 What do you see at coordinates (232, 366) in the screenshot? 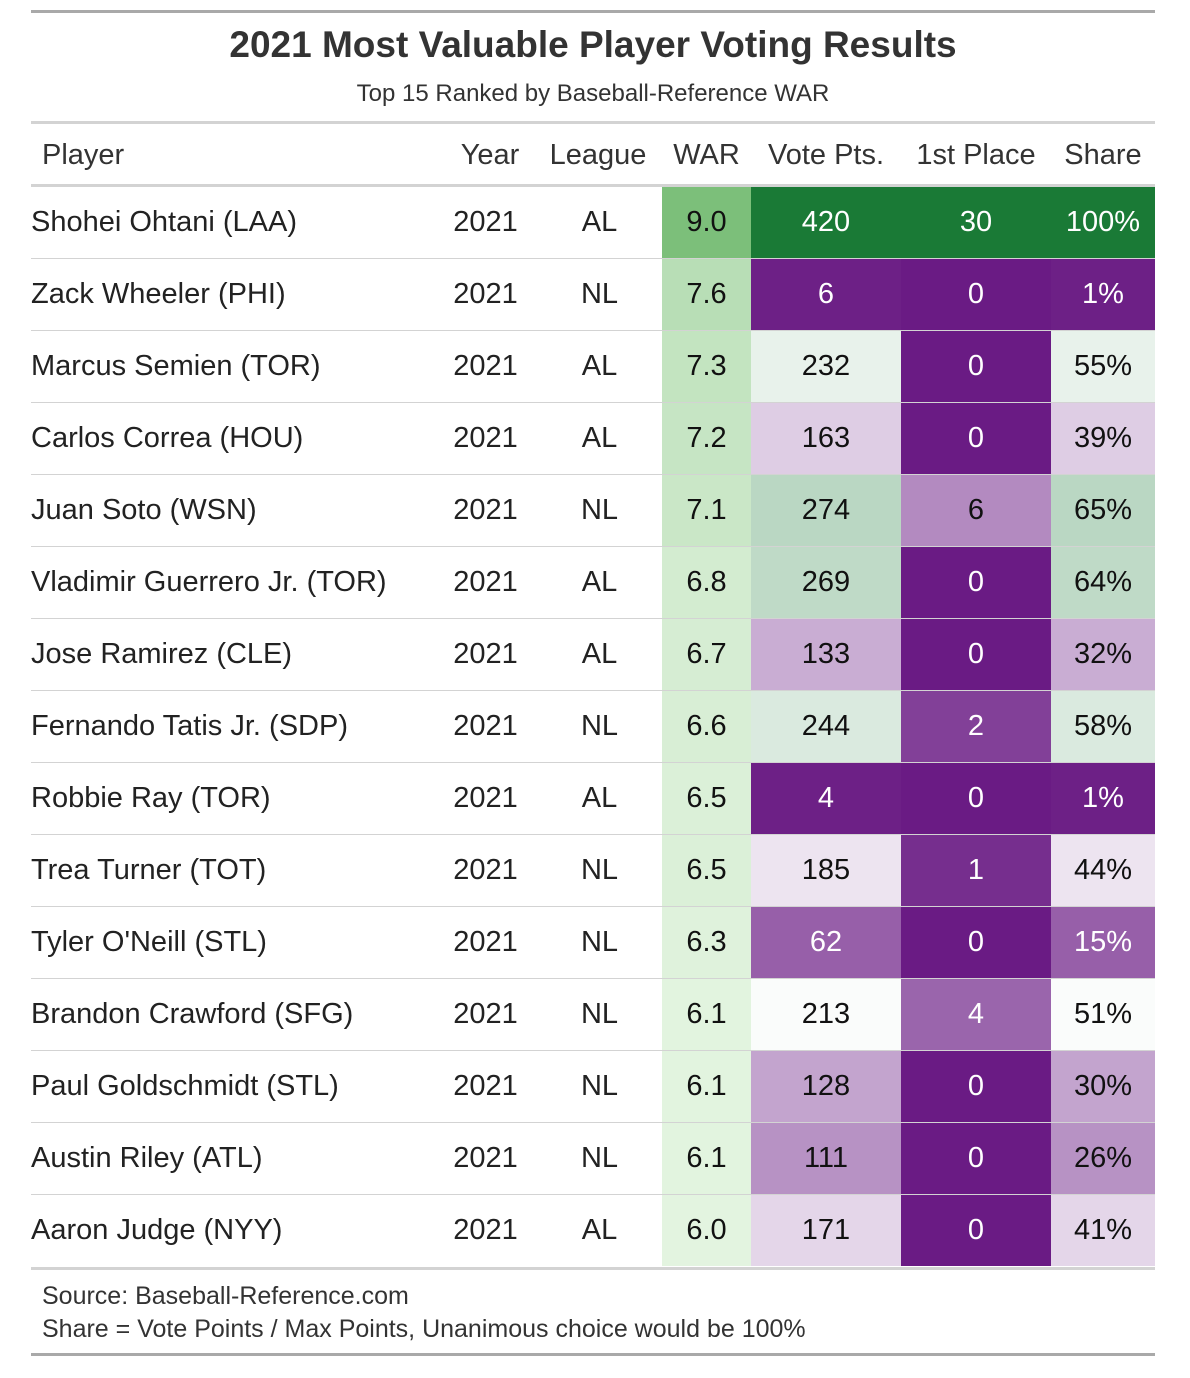
I see `cell-player: Marcus Semien (TOR)` at bounding box center [232, 366].